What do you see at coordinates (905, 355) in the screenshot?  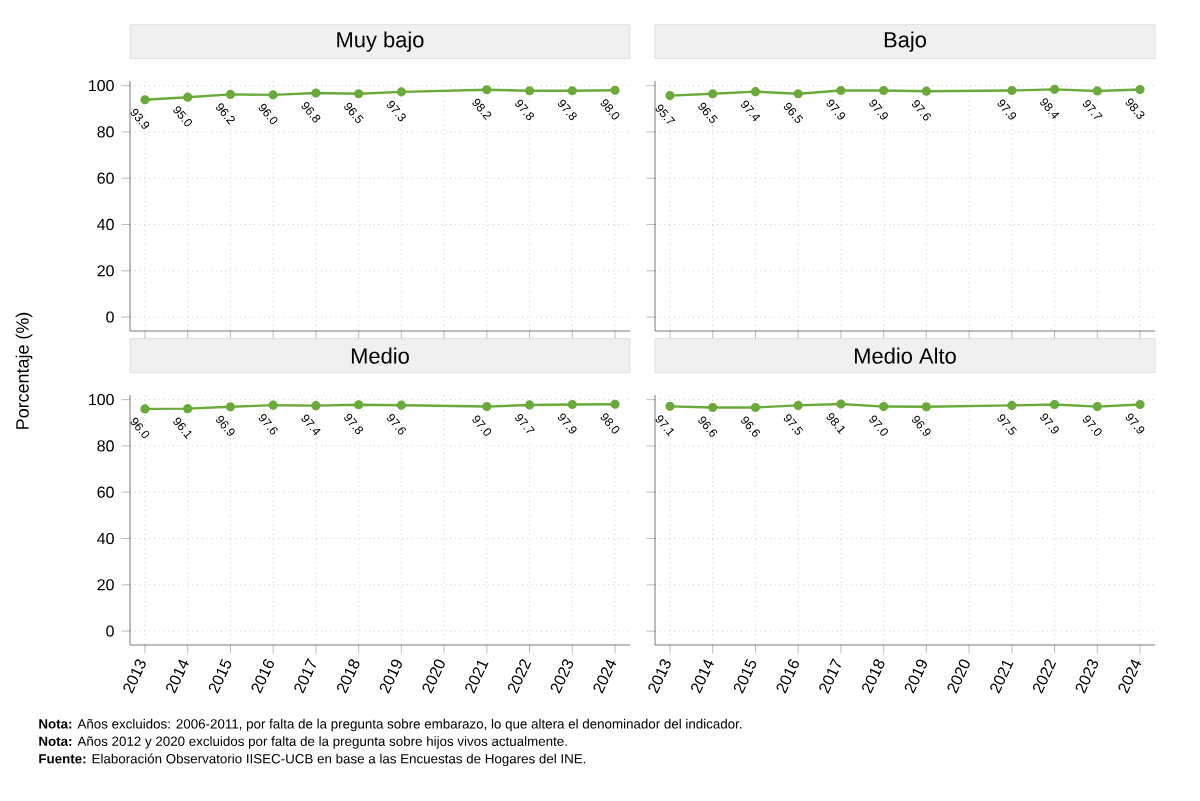 I see `chart-title: Medio Alto` at bounding box center [905, 355].